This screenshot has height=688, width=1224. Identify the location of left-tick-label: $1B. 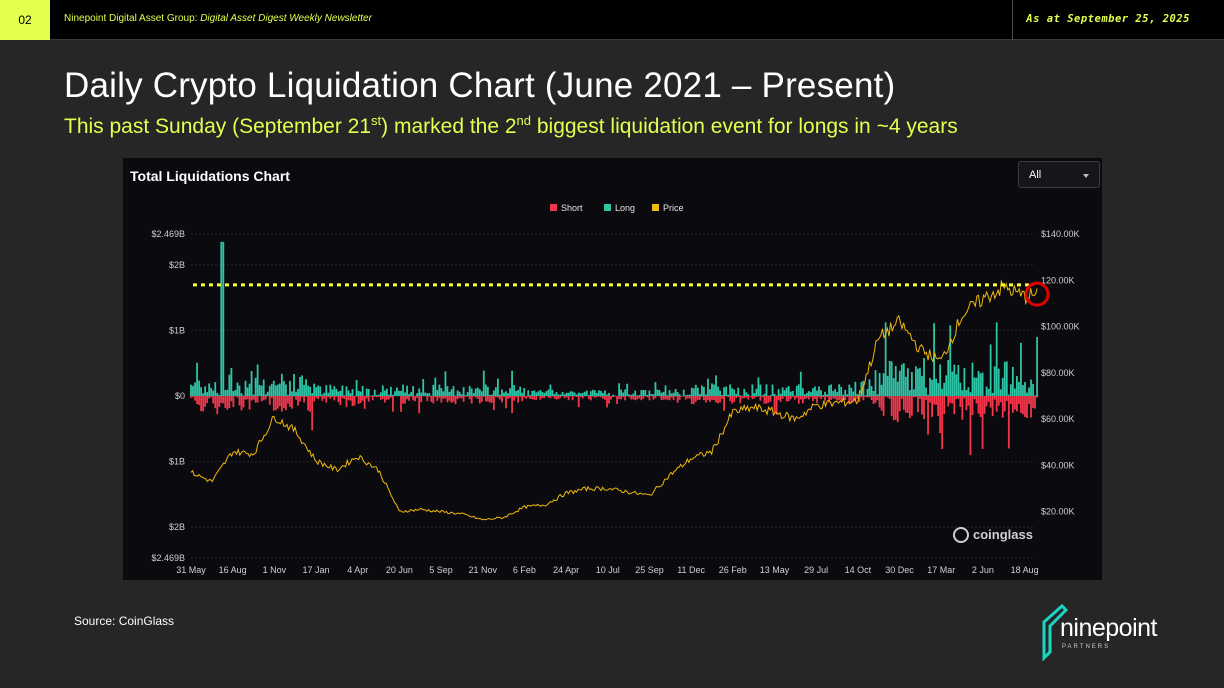
(177, 330).